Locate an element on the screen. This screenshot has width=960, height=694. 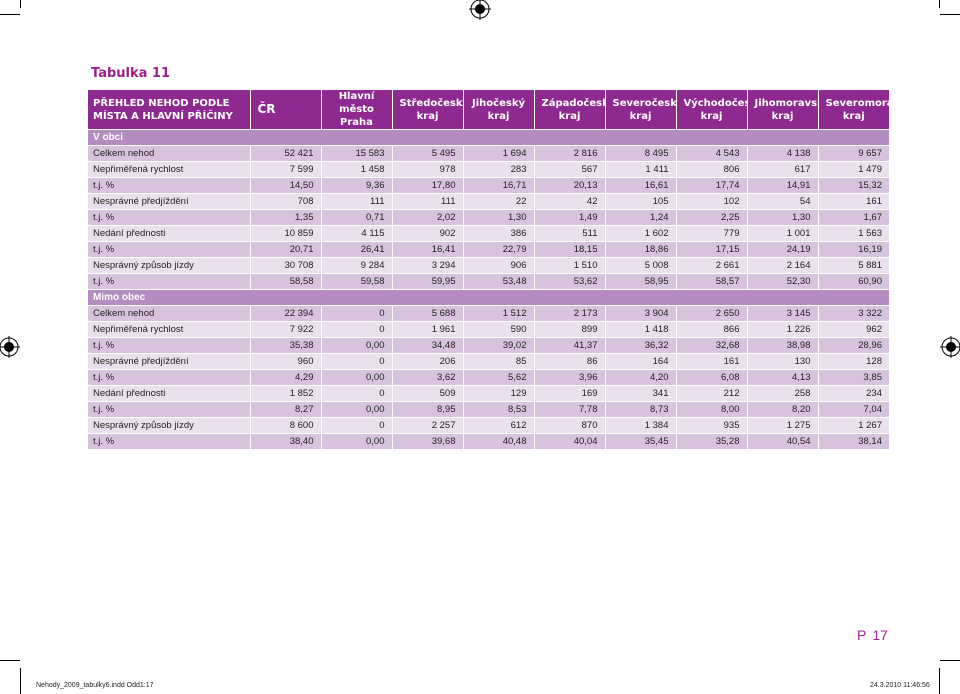
table-cell: 40,04 is located at coordinates (569, 441).